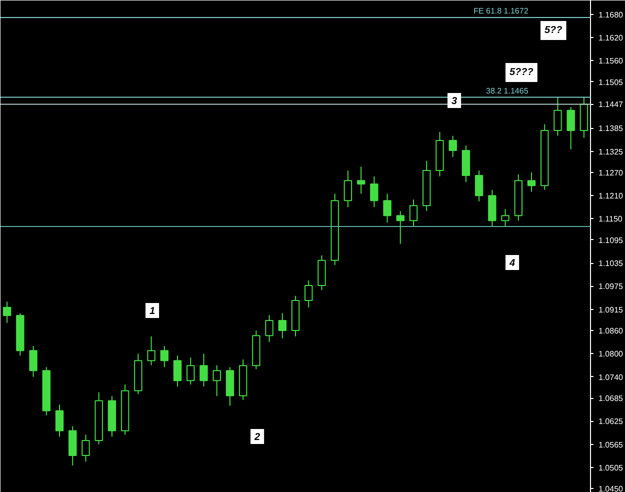 This screenshot has height=492, width=625. What do you see at coordinates (611, 399) in the screenshot?
I see `y-tick-label: 1.0685` at bounding box center [611, 399].